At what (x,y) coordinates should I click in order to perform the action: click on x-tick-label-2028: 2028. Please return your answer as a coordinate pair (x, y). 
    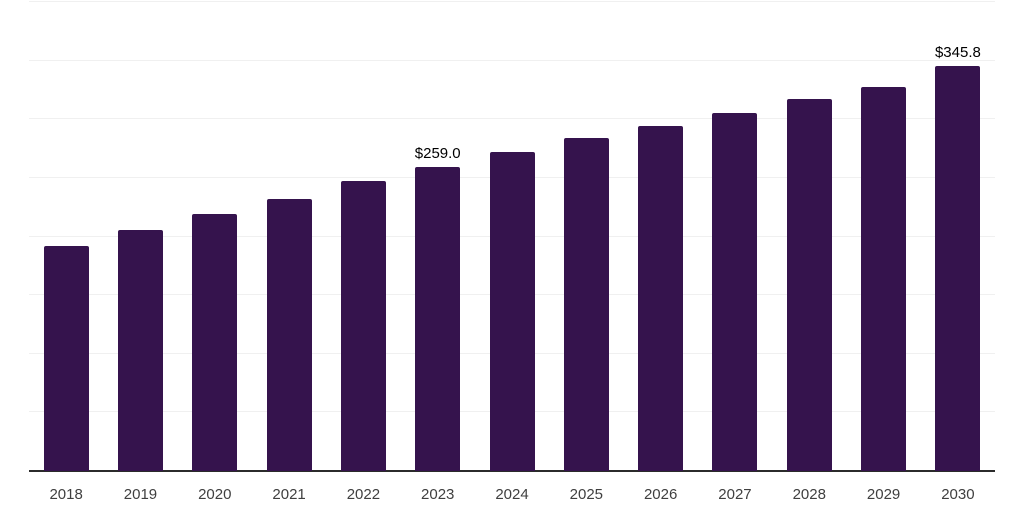
    Looking at the image, I should click on (809, 494).